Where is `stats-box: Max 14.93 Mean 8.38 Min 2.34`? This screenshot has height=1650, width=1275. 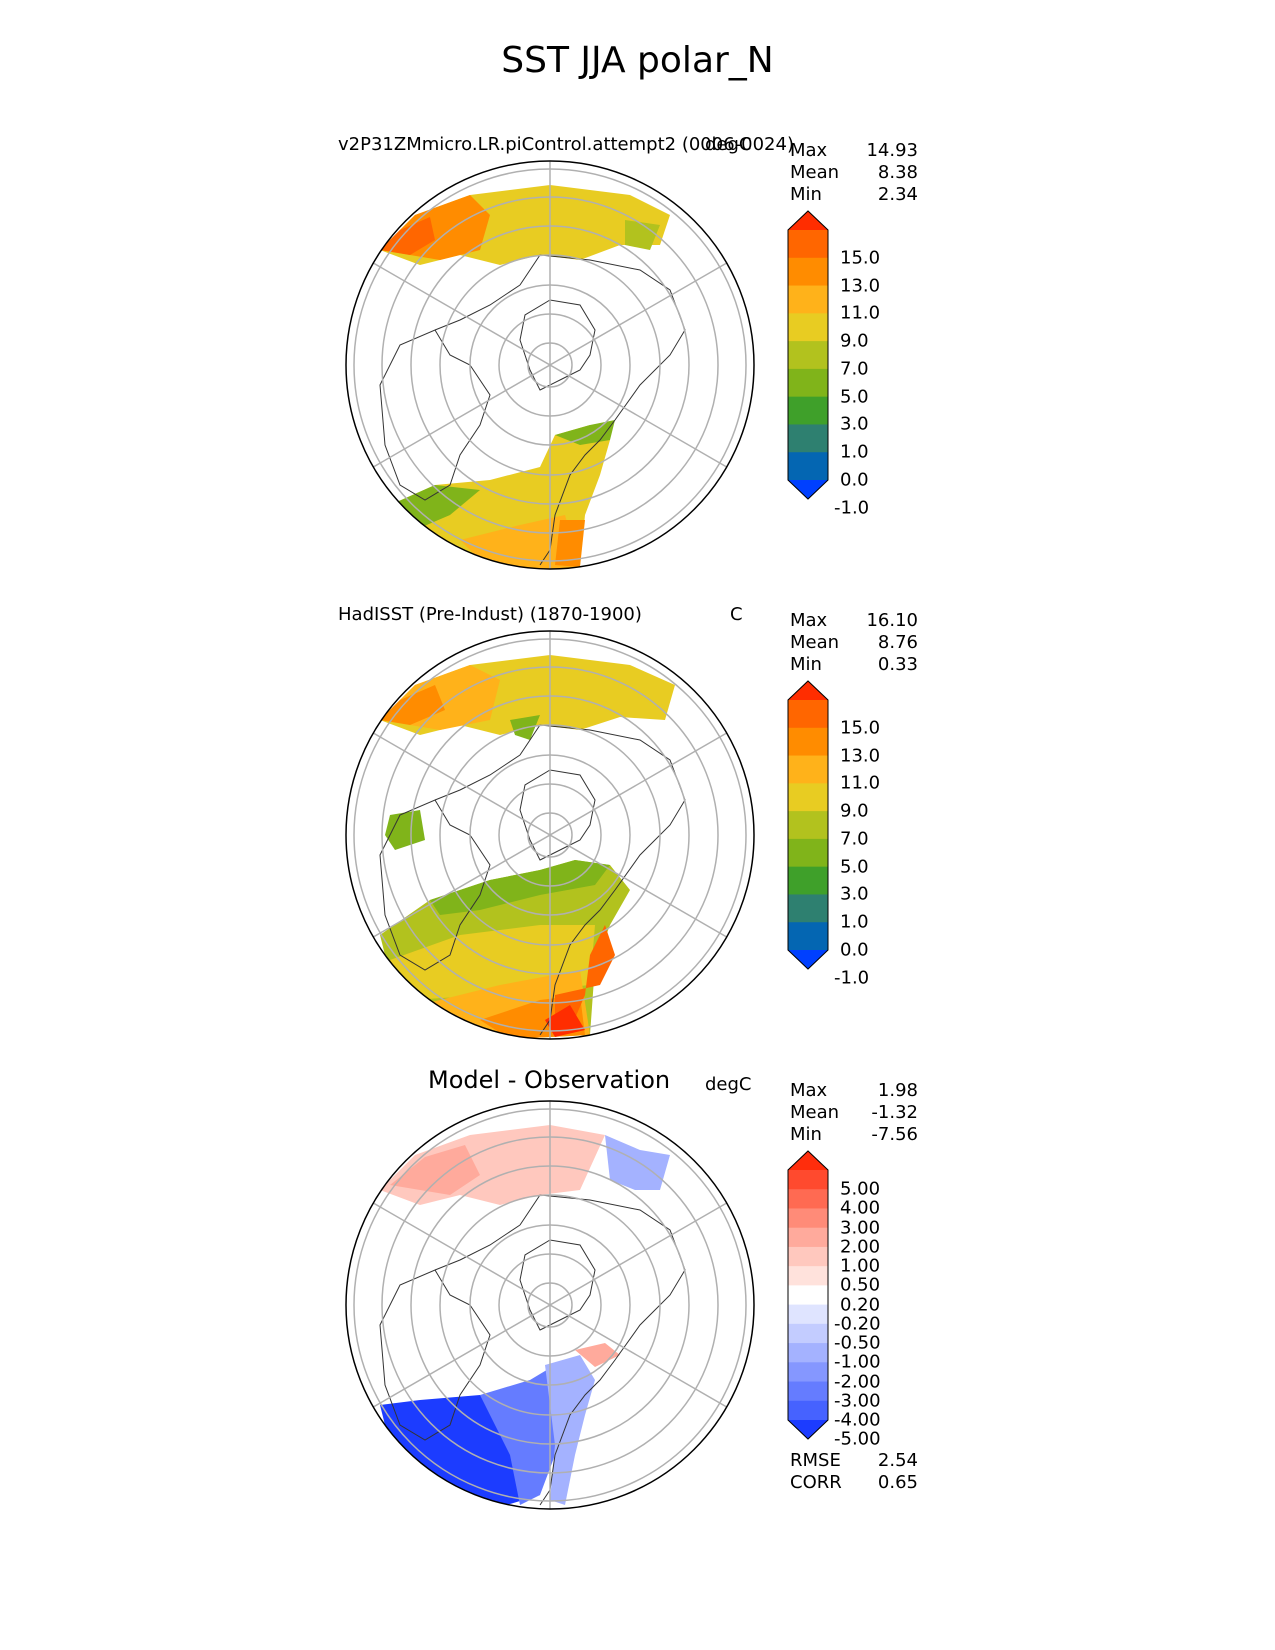
stats-box: Max 14.93 Mean 8.38 Min 2.34 is located at coordinates (854, 173).